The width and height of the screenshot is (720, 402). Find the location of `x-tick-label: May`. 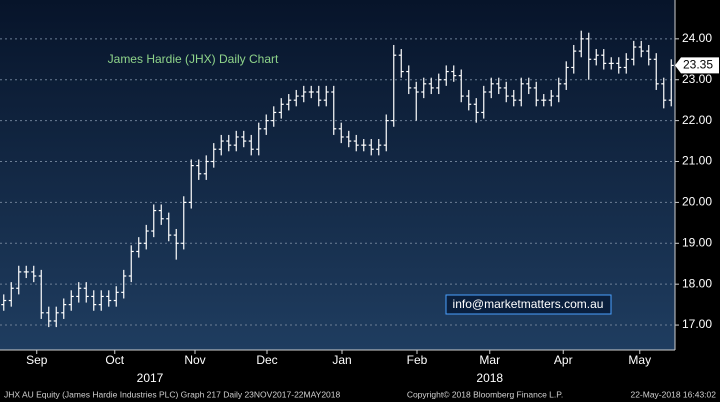

x-tick-label: May is located at coordinates (639, 360).